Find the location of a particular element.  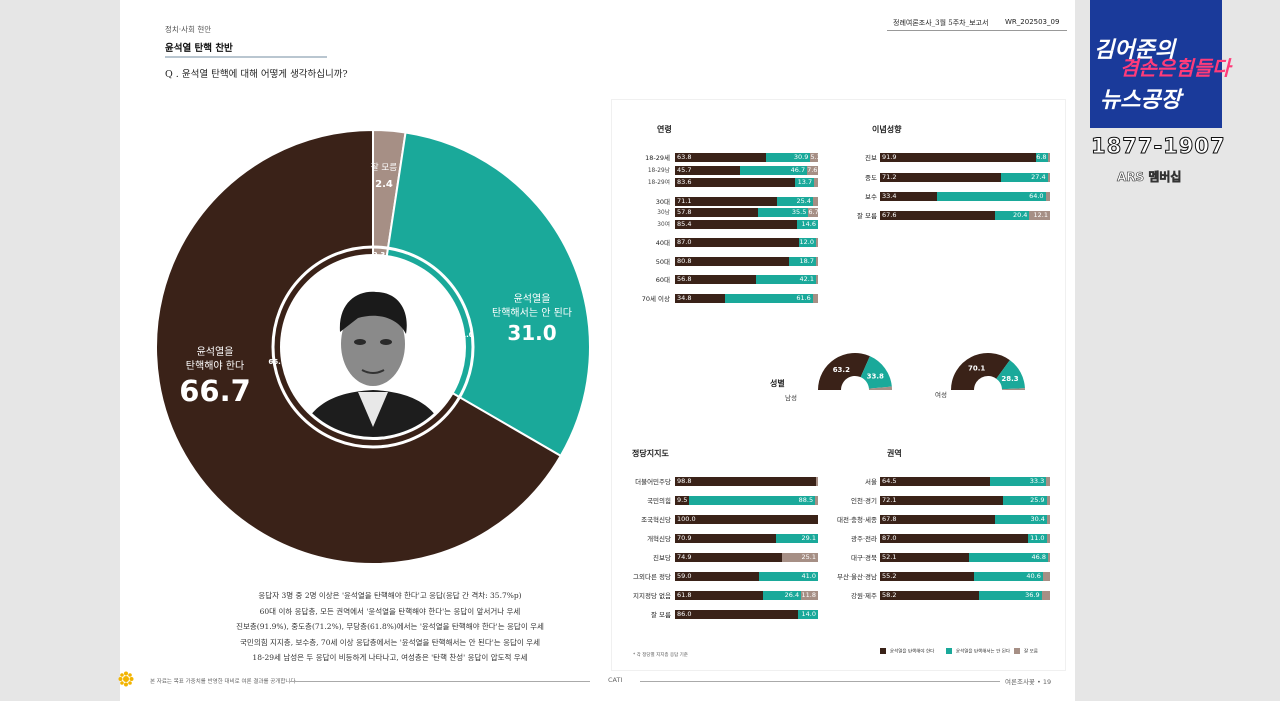

stacked-bar: 67.6 20.4 12.1 is located at coordinates (965, 215).